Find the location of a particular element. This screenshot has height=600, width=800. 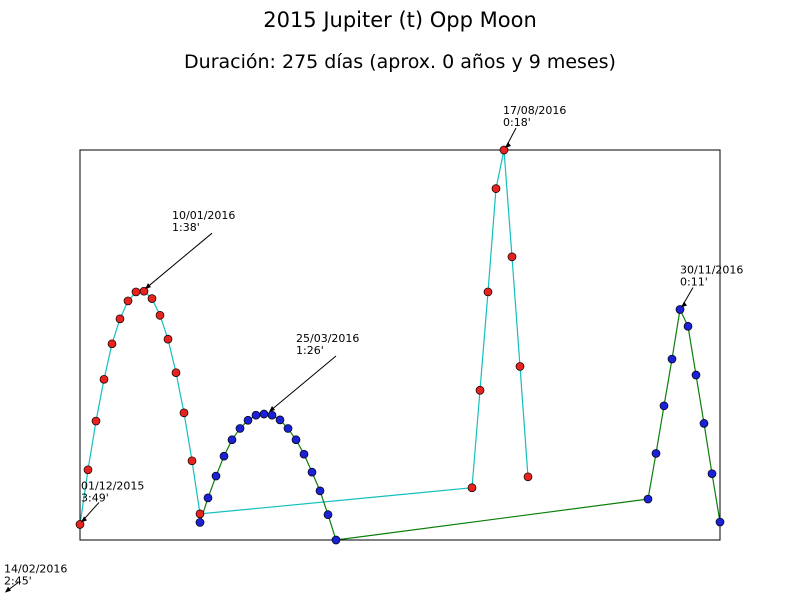

annotation-date-1: 10/01/2016 is located at coordinates (203, 215).